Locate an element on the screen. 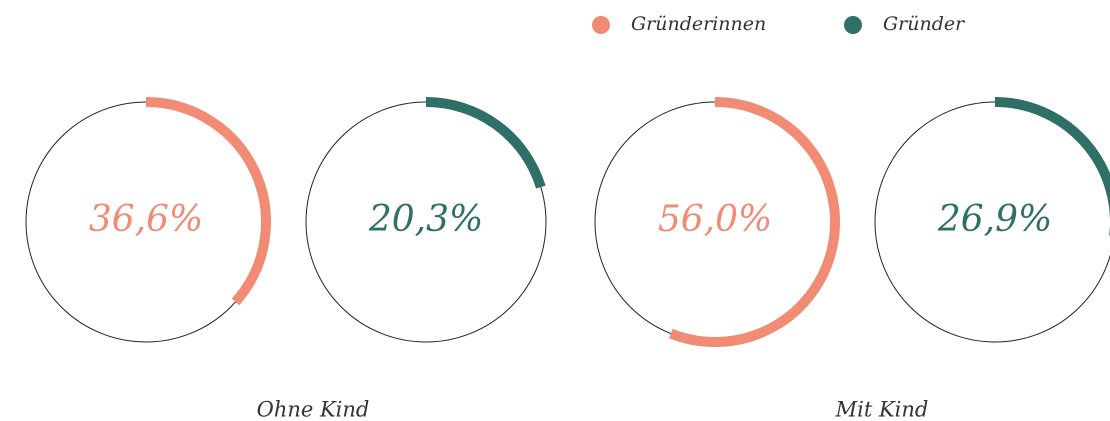  value-label: 26,9% is located at coordinates (994, 219).